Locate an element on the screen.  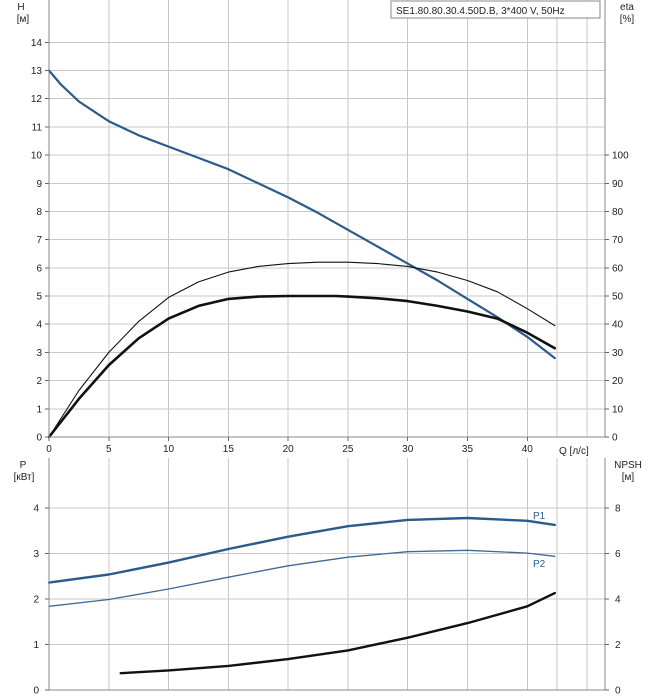
x-tick-label: 35 is located at coordinates (468, 449).